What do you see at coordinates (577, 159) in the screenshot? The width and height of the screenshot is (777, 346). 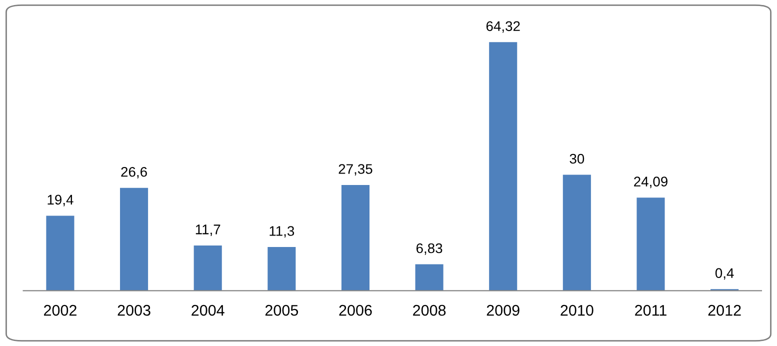 I see `data-label: 30` at bounding box center [577, 159].